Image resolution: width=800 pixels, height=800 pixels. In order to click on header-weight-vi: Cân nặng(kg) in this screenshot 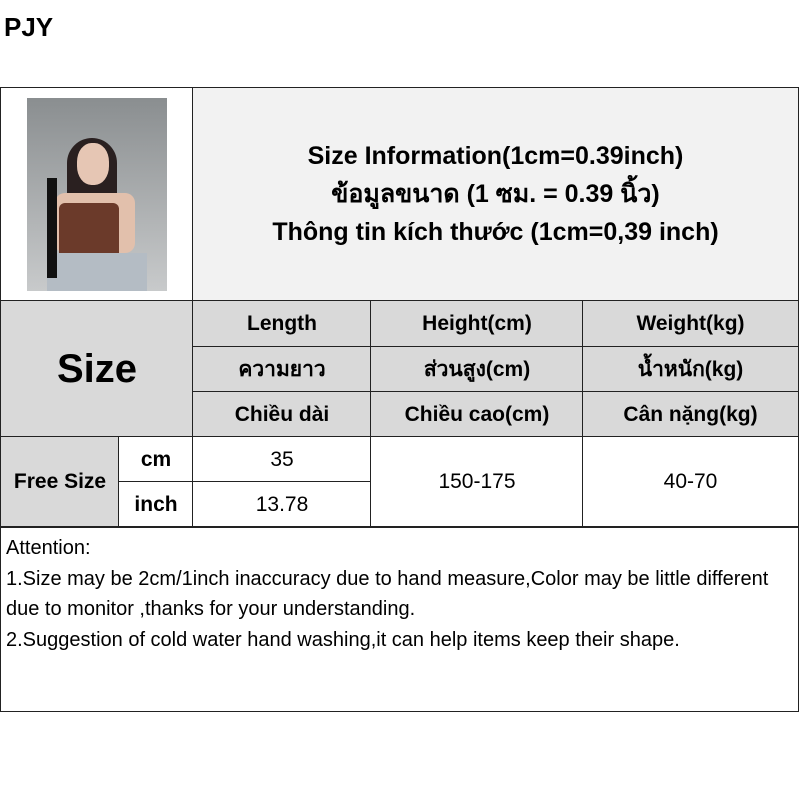, I will do `click(690, 414)`.